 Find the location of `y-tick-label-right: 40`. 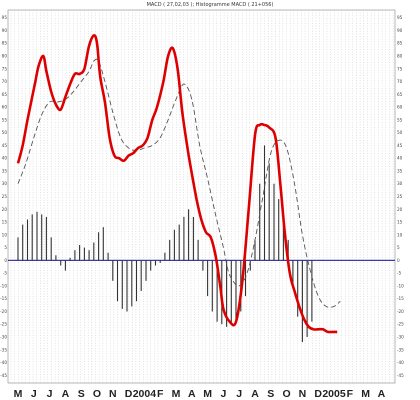

y-tick-label-right: 40 is located at coordinates (400, 158).